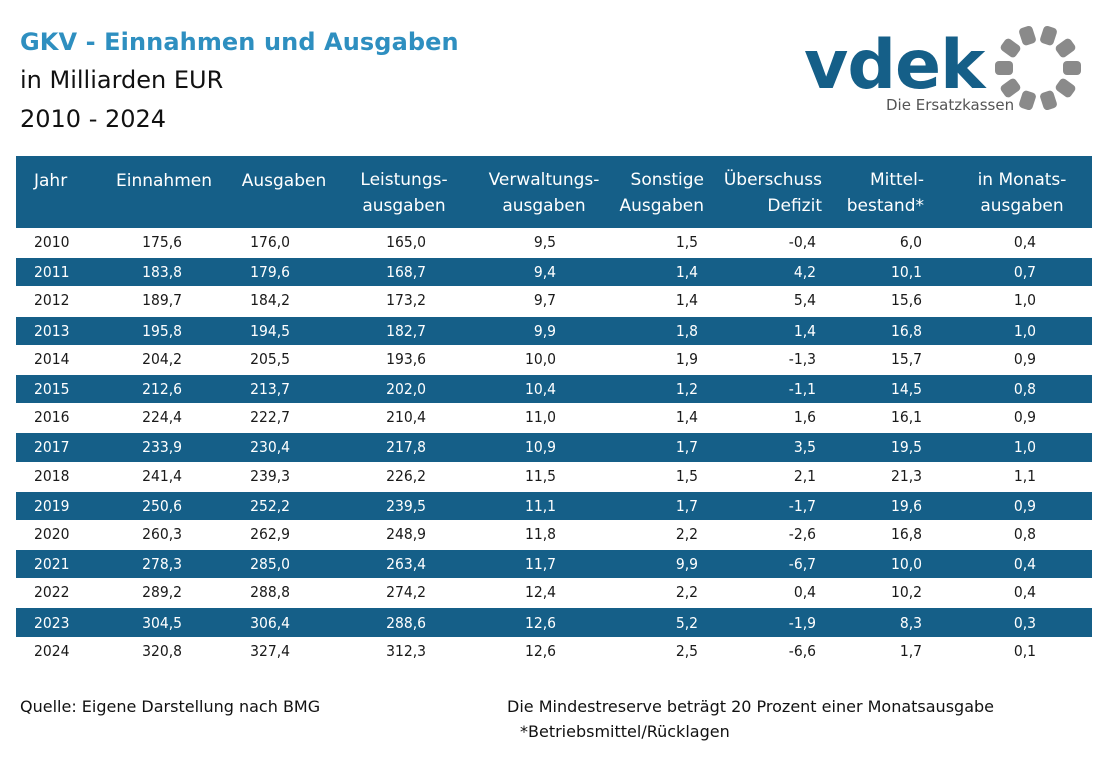 The width and height of the screenshot is (1107, 771). Describe the element at coordinates (406, 417) in the screenshot. I see `value-cell: 210,4` at that location.